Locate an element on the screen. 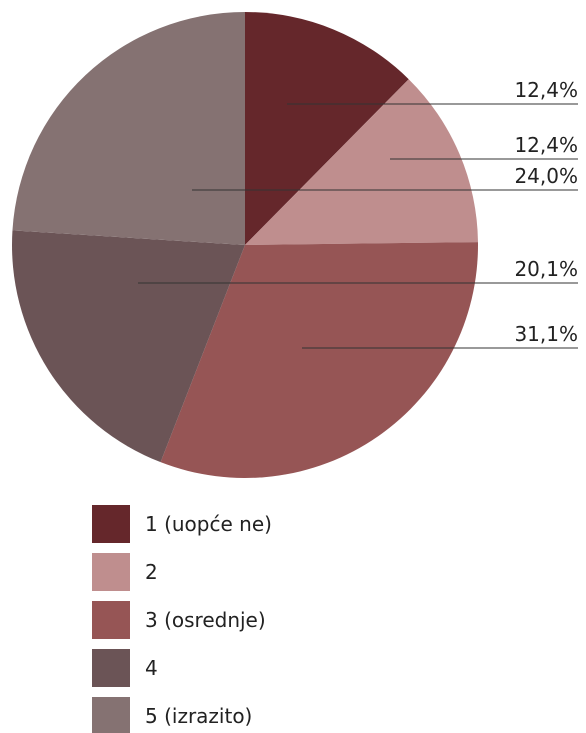 The image size is (586, 733). data-label: 20,1% is located at coordinates (546, 269).